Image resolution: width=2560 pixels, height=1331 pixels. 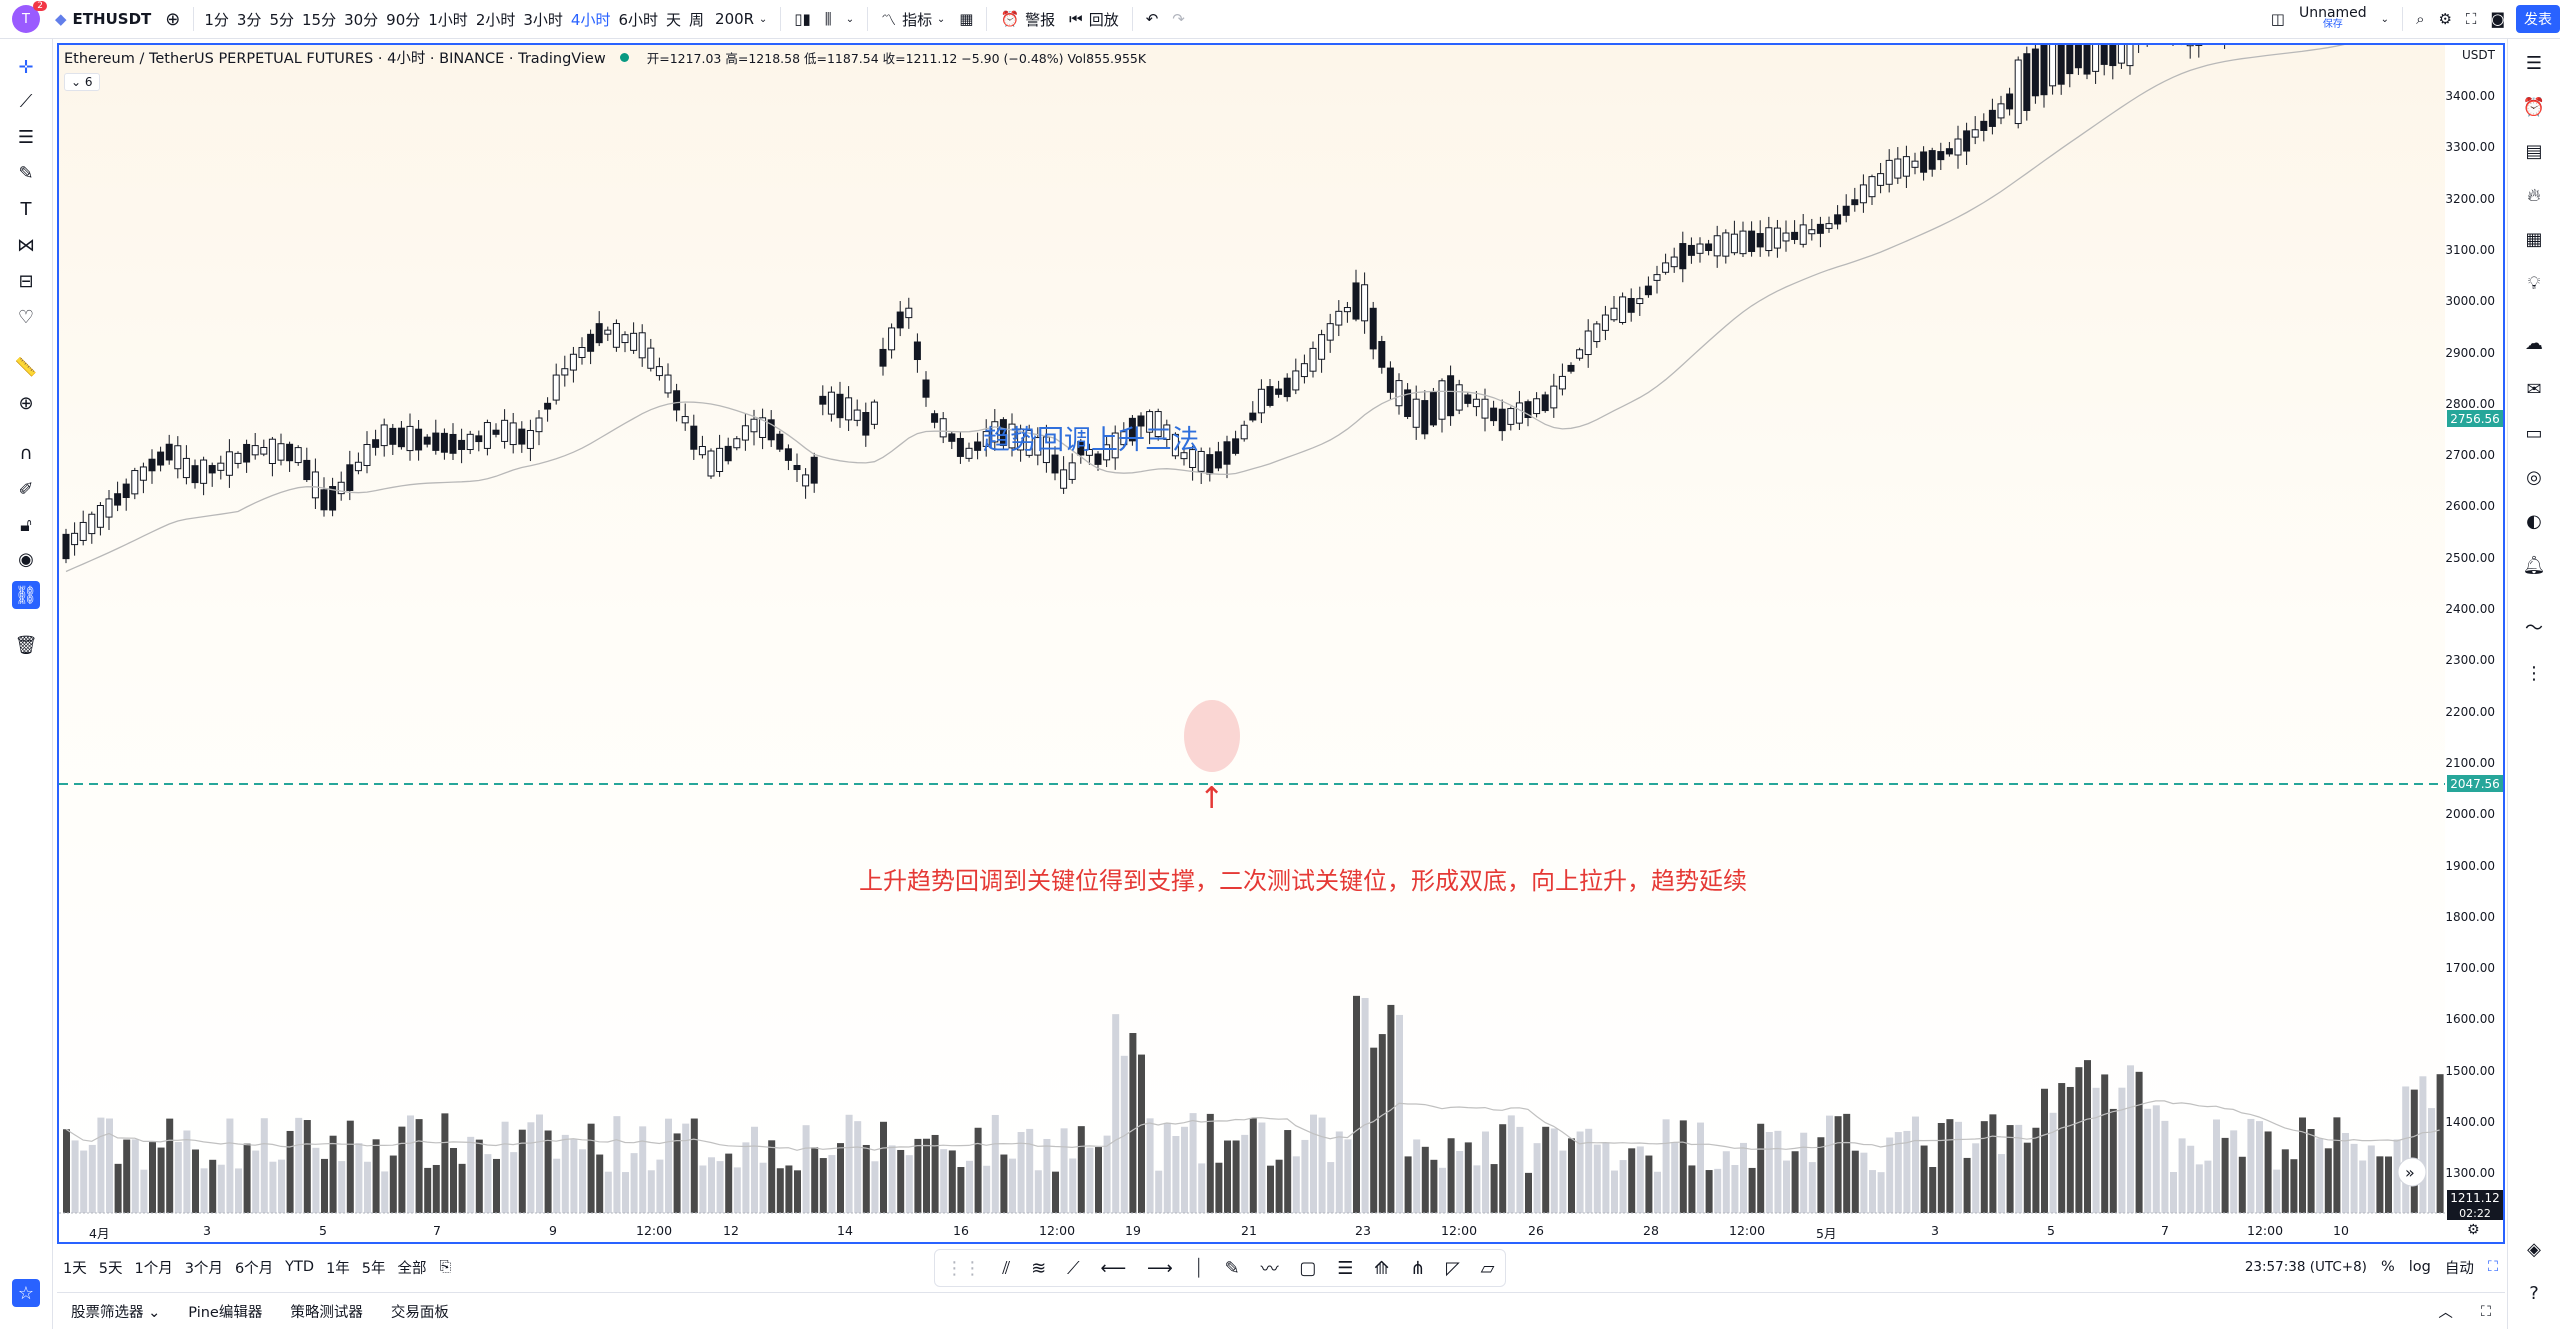 What do you see at coordinates (448, 19) in the screenshot?
I see `interval-button: 1小时` at bounding box center [448, 19].